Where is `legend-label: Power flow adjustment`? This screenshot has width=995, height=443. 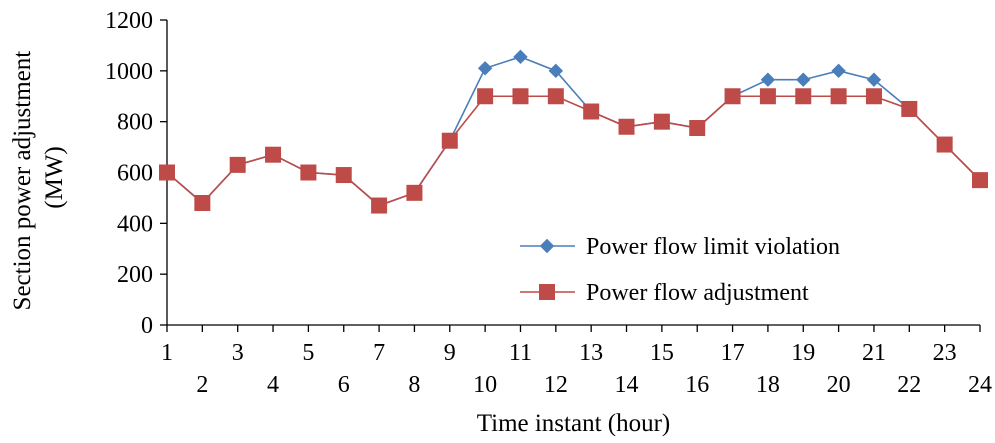
legend-label: Power flow adjustment is located at coordinates (697, 293).